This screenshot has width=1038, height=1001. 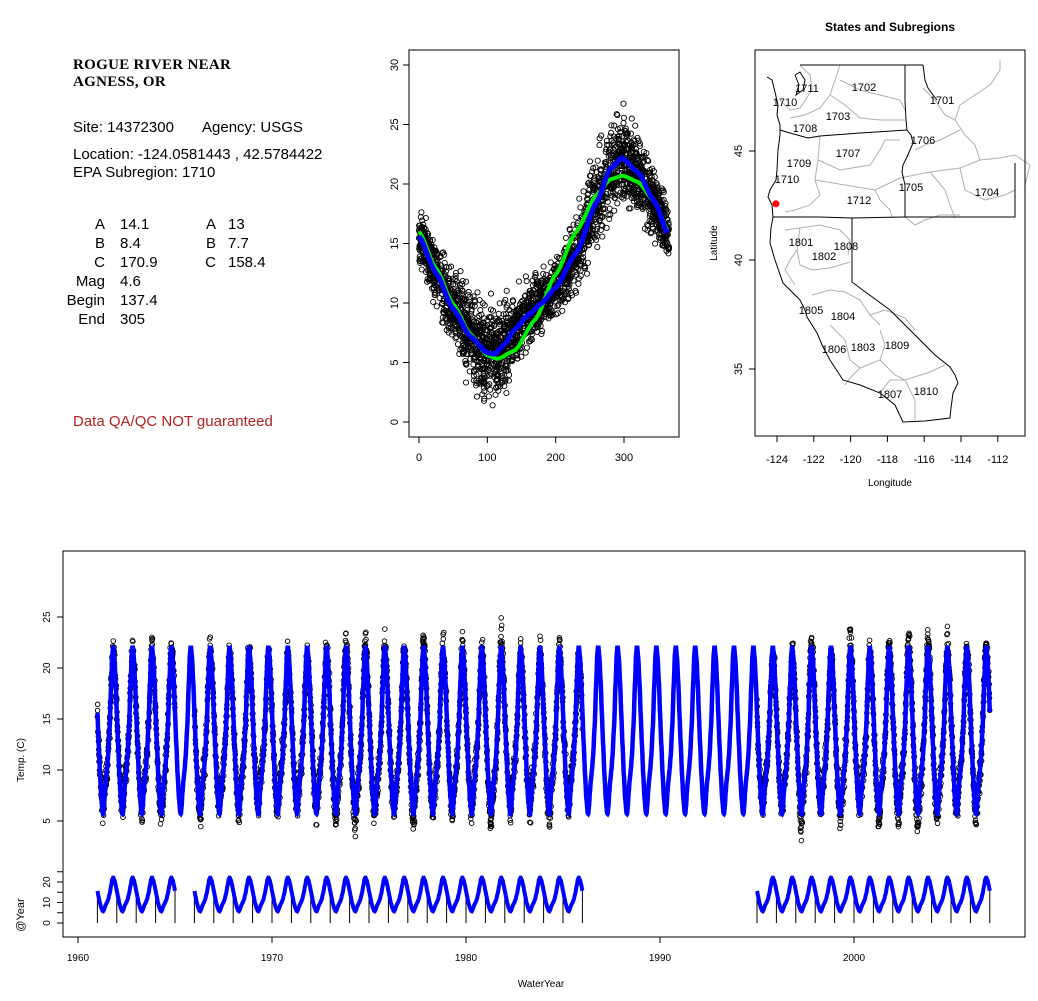 I want to click on y-tick-label-lower: 20, so click(x=47, y=882).